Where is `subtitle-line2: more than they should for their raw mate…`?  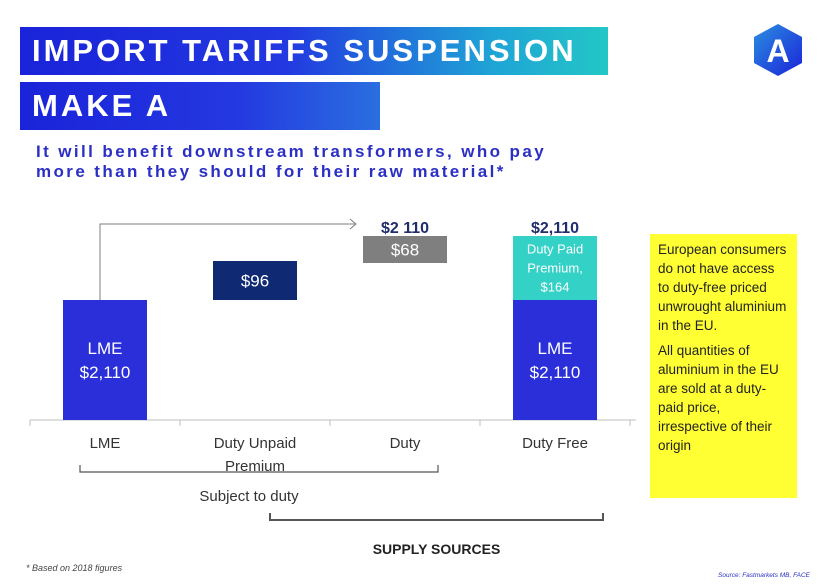
subtitle-line2: more than they should for their raw mate… is located at coordinates (271, 171).